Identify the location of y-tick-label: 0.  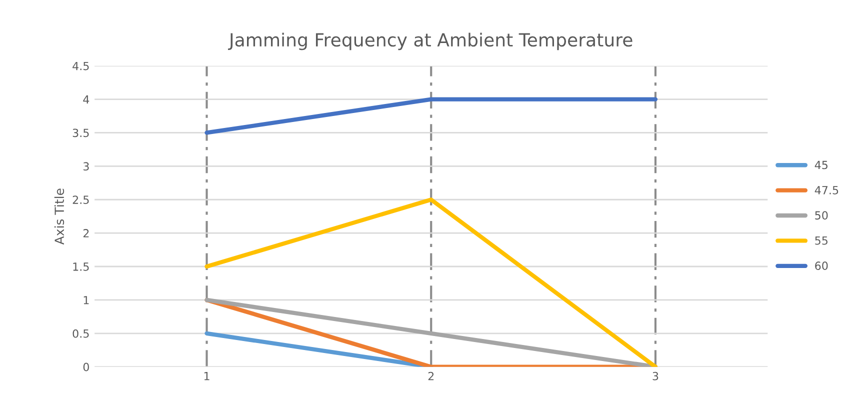
(86, 367).